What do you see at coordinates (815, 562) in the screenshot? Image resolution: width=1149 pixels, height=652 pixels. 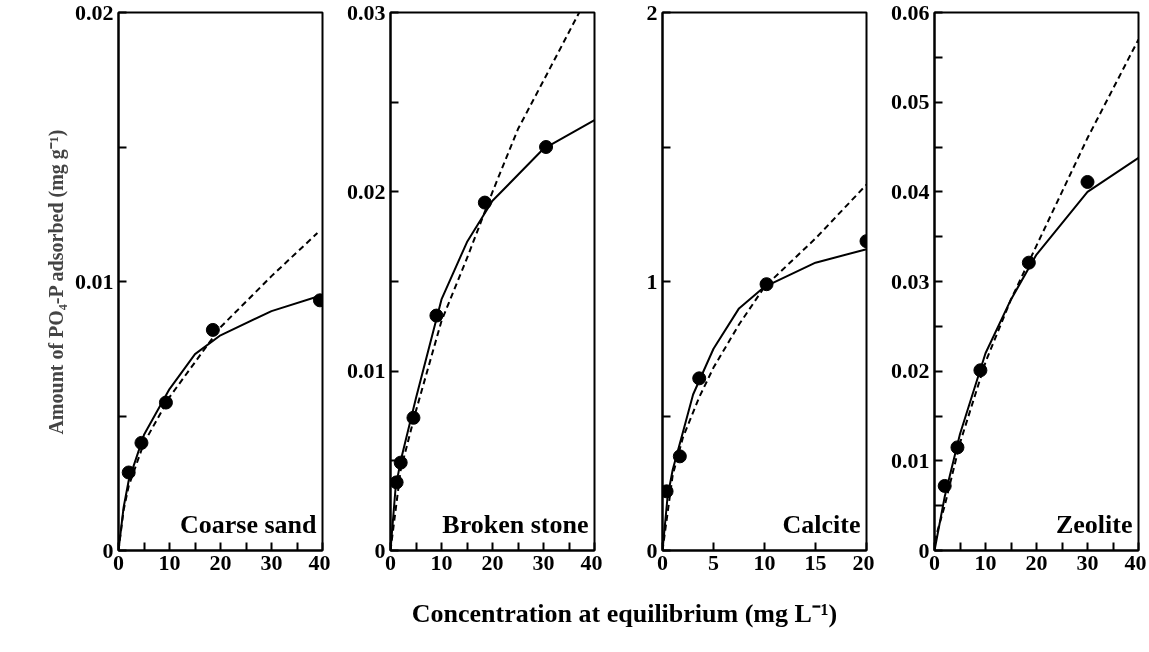 I see `x-tick-label: 15` at bounding box center [815, 562].